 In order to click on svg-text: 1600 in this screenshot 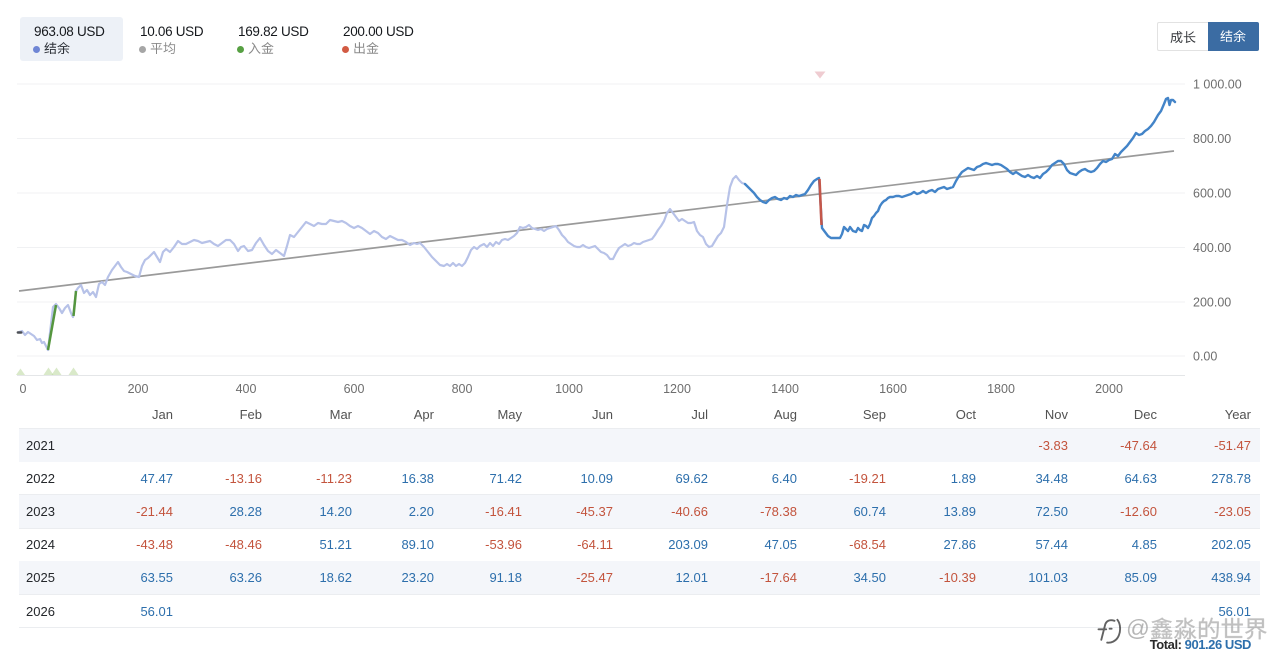, I will do `click(893, 389)`.